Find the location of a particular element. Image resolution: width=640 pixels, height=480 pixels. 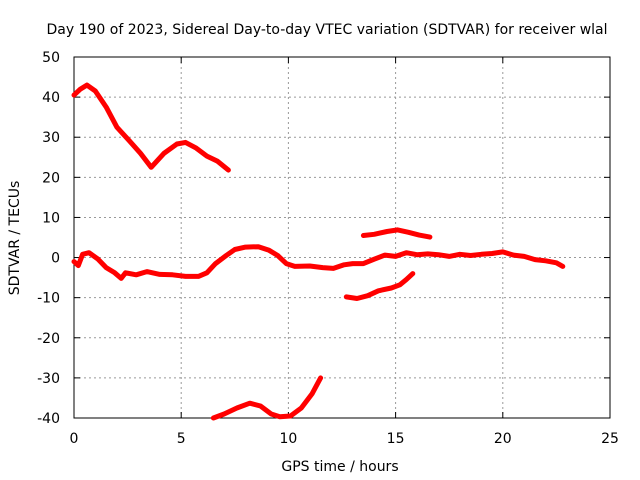

y-axis-label: SDTVAR / TECUs is located at coordinates (15, 238).